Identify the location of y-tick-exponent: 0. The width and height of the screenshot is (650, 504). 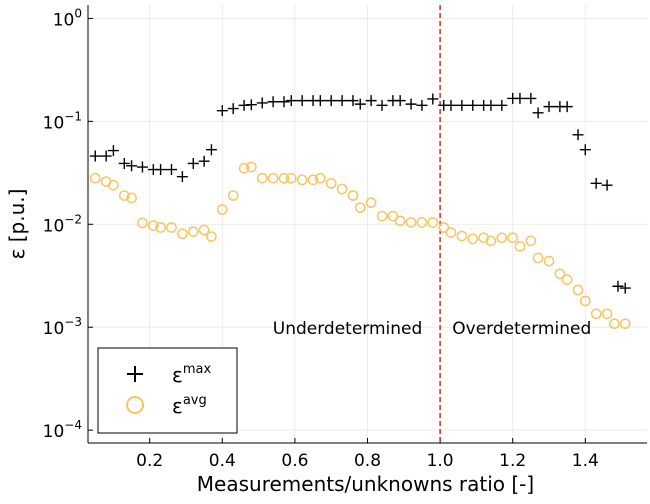
(78, 13).